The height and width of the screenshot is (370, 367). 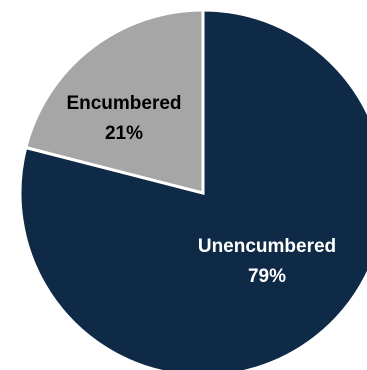 What do you see at coordinates (124, 133) in the screenshot?
I see `slice-percent-encumbered: 21%` at bounding box center [124, 133].